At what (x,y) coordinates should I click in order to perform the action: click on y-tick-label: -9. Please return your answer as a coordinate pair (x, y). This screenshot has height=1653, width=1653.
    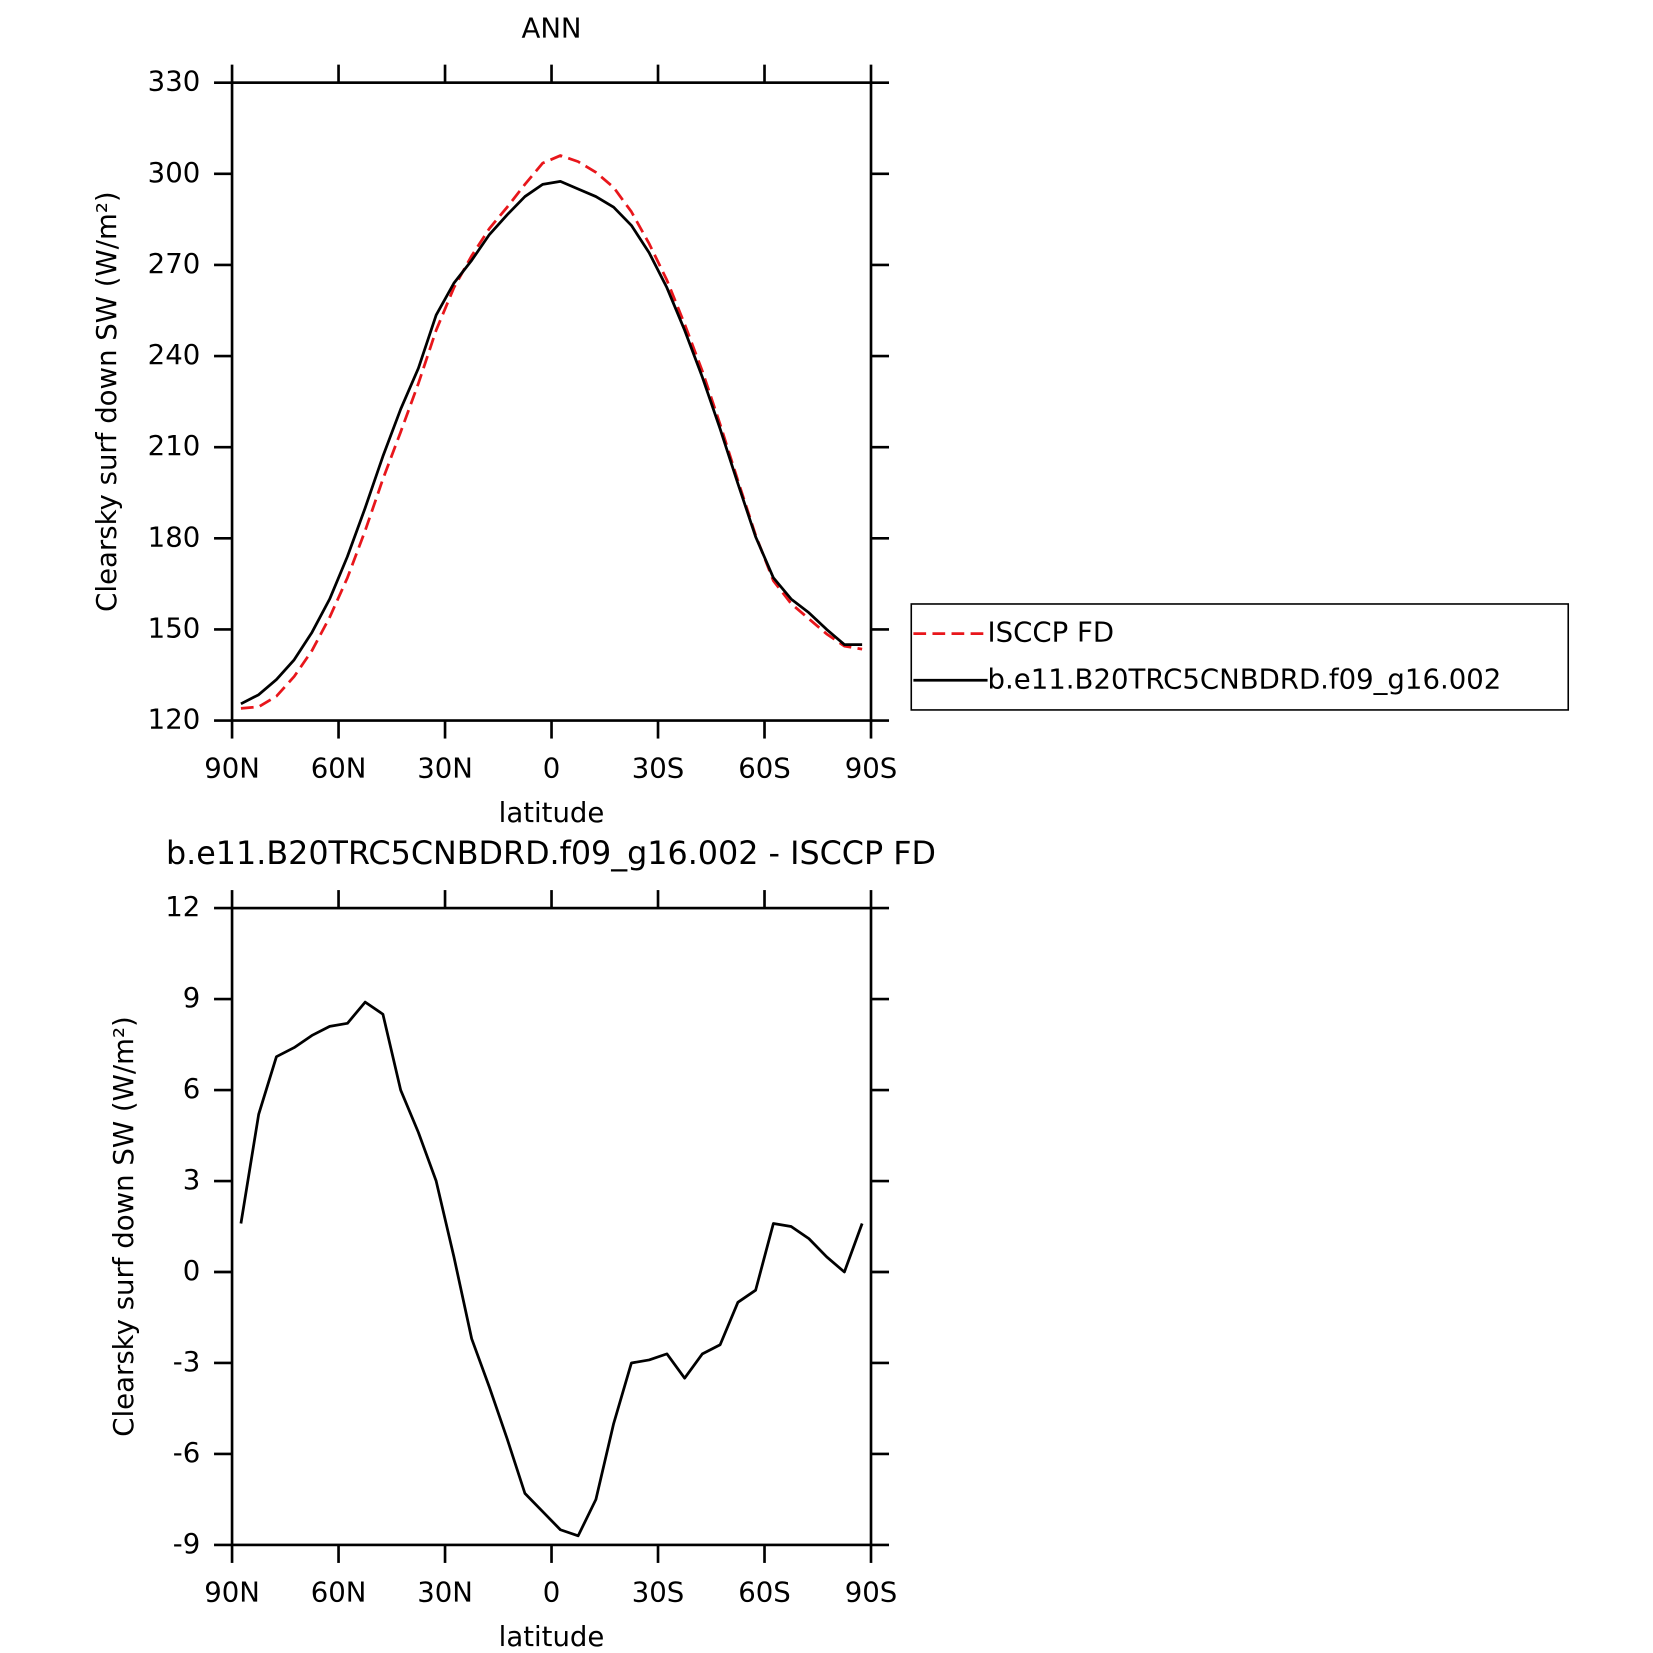
    Looking at the image, I should click on (186, 1544).